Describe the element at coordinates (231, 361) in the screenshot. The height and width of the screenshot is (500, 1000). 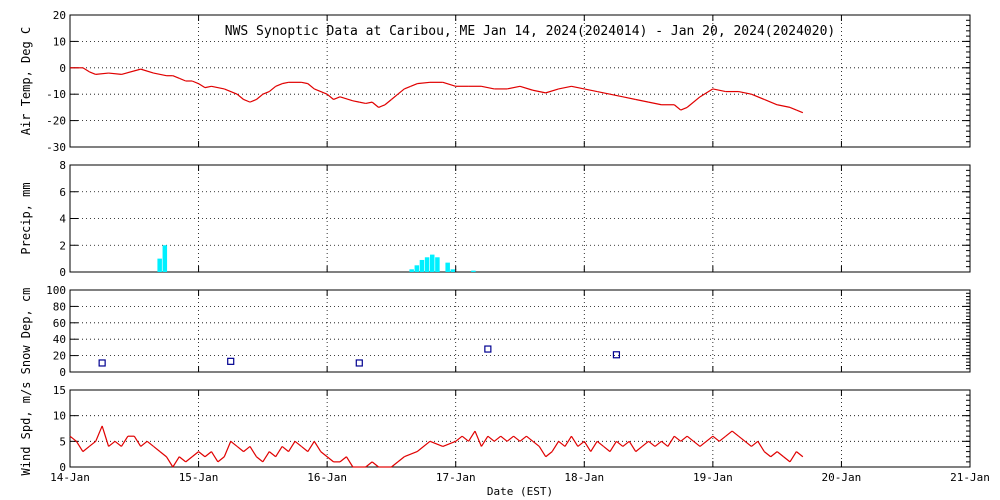
I see `snow-depth-point` at that location.